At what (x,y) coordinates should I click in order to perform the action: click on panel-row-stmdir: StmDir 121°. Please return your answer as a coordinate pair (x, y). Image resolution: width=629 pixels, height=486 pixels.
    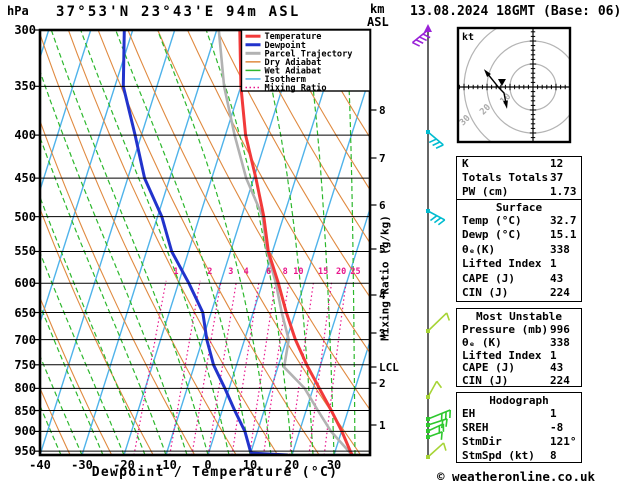
    Looking at the image, I should click on (519, 442).